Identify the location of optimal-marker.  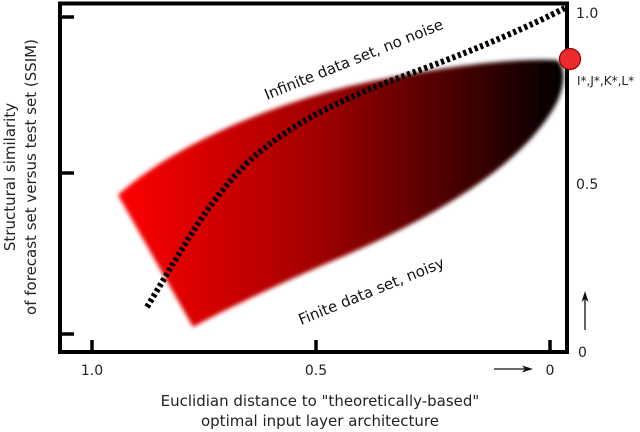
(570, 59).